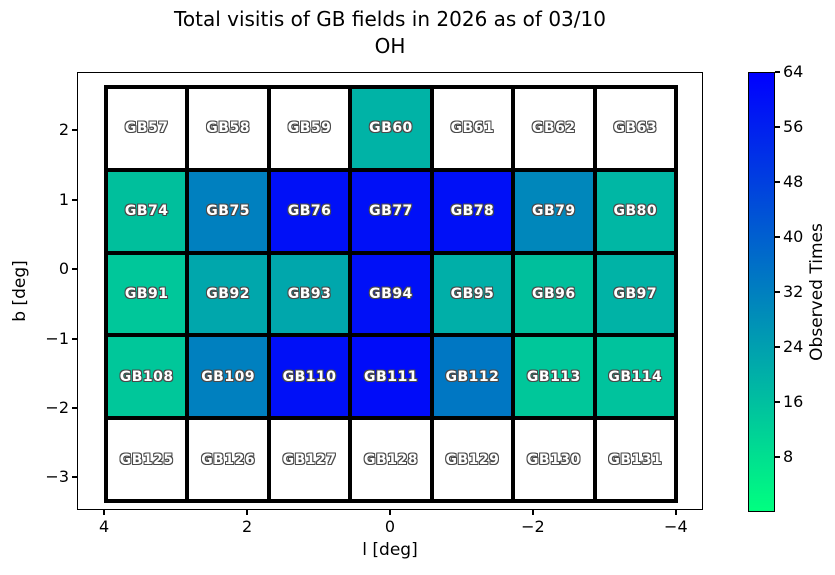  I want to click on field-cell-gb63: GB63, so click(635, 128).